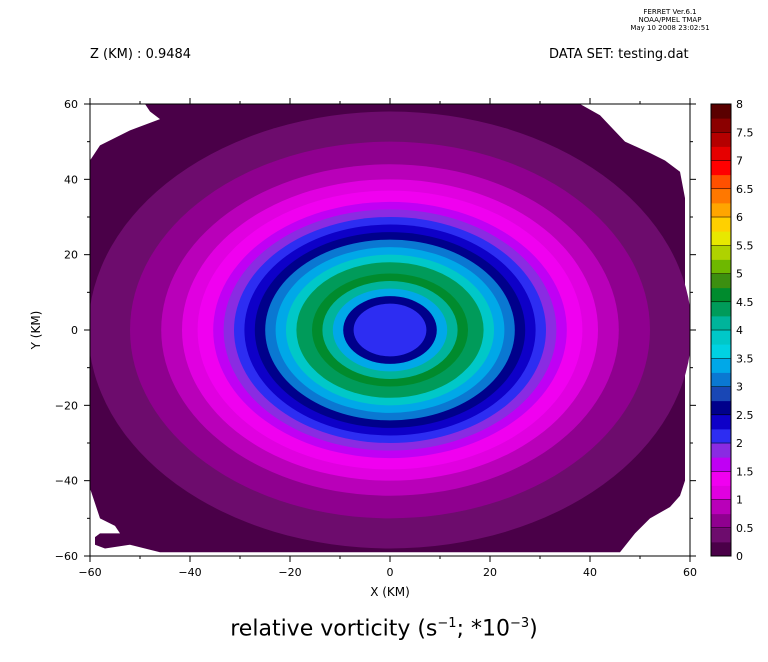  What do you see at coordinates (519, 623) in the screenshot?
I see `title-exp2: −3` at bounding box center [519, 623].